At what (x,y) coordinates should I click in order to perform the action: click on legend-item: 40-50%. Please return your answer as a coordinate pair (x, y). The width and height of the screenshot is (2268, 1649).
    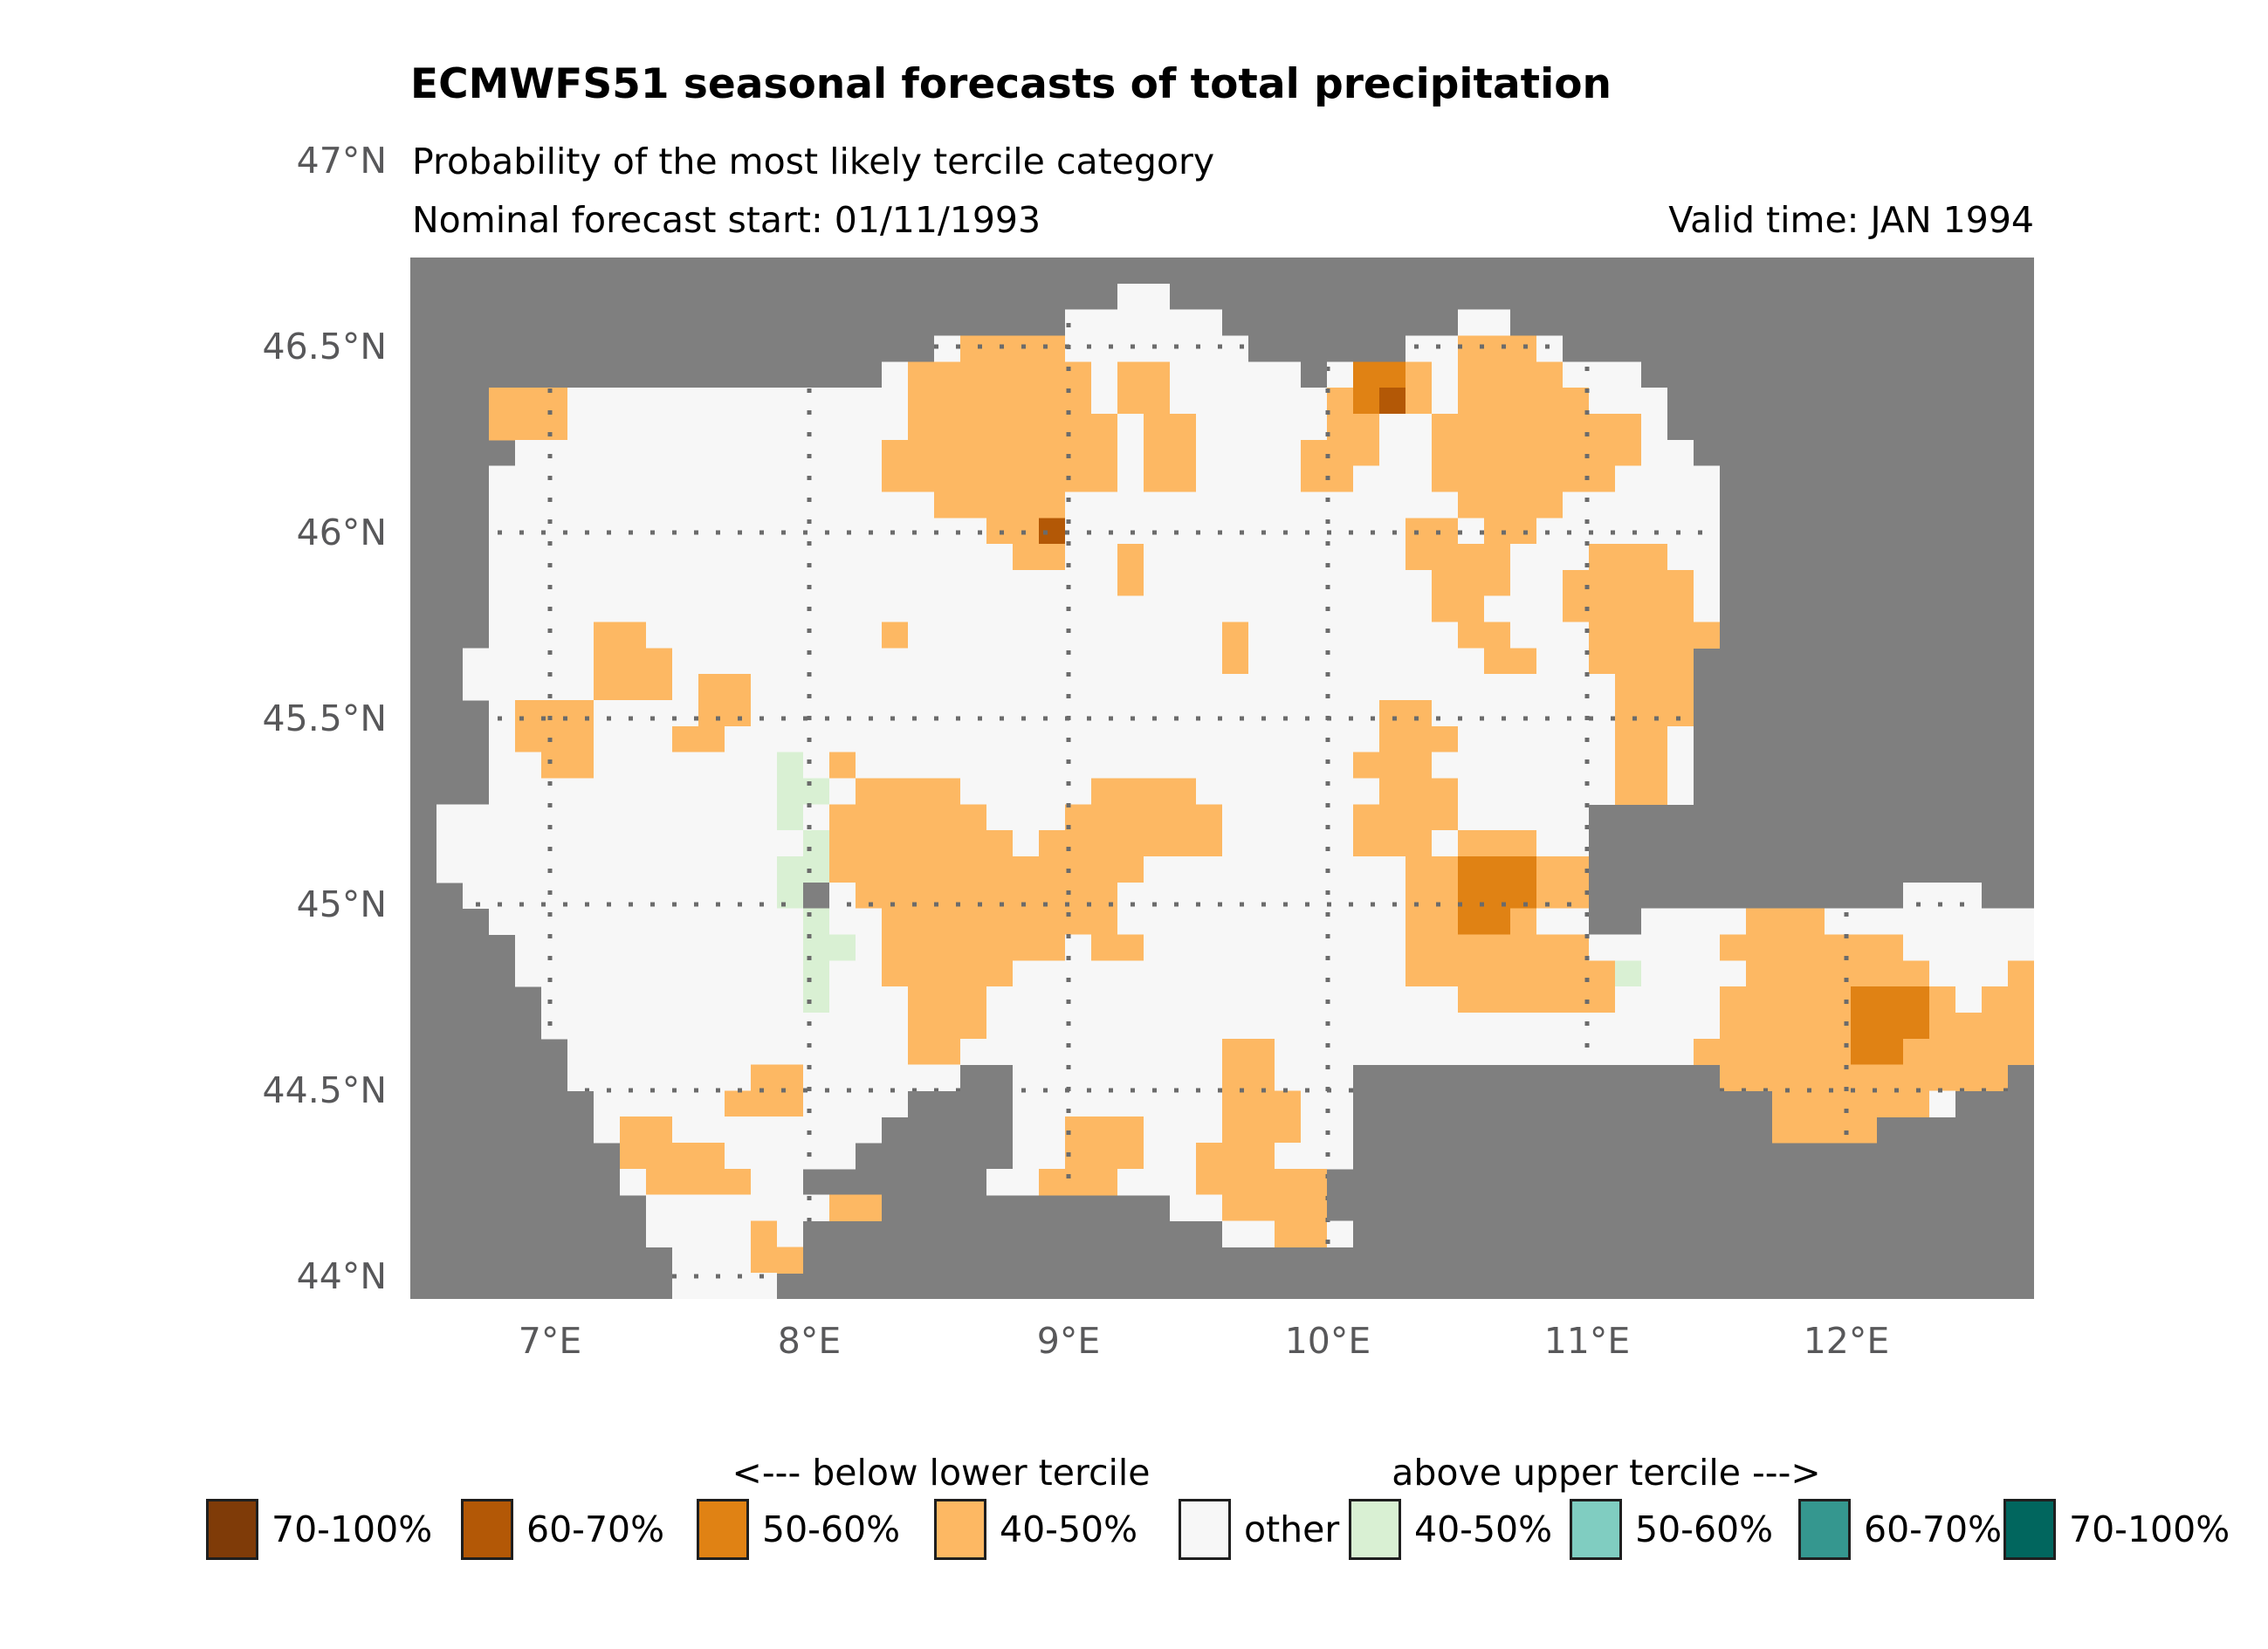
    Looking at the image, I should click on (1035, 1529).